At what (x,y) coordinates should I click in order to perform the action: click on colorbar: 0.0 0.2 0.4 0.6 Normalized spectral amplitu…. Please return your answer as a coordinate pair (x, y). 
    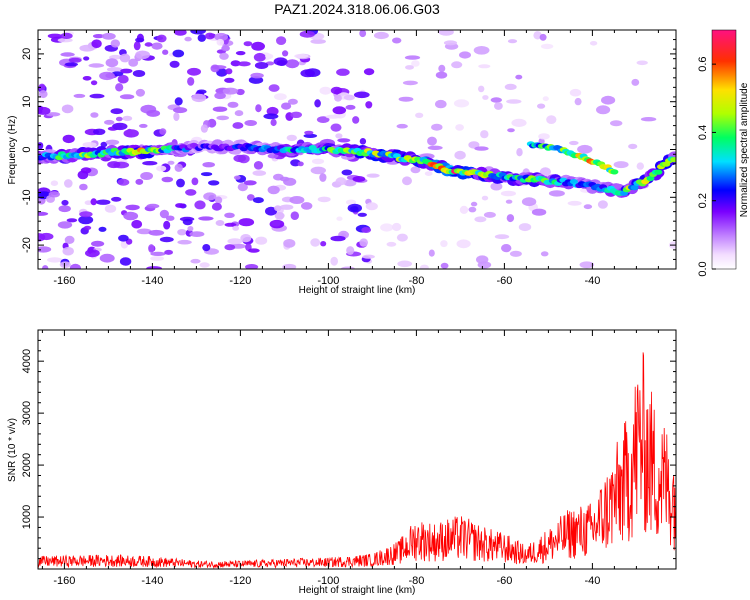
    Looking at the image, I should click on (723, 153).